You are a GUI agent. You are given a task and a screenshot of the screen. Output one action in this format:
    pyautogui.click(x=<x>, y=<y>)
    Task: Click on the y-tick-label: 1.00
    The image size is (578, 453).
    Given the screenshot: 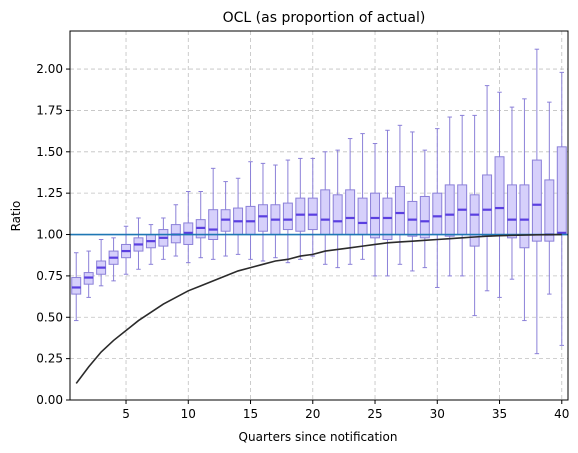 What is the action you would take?
    pyautogui.click(x=49, y=235)
    